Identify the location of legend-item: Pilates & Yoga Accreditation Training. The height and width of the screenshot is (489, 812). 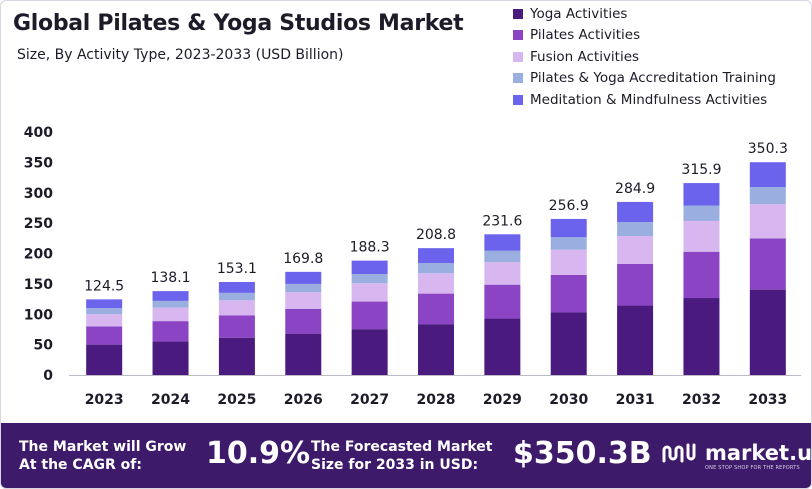
(644, 79).